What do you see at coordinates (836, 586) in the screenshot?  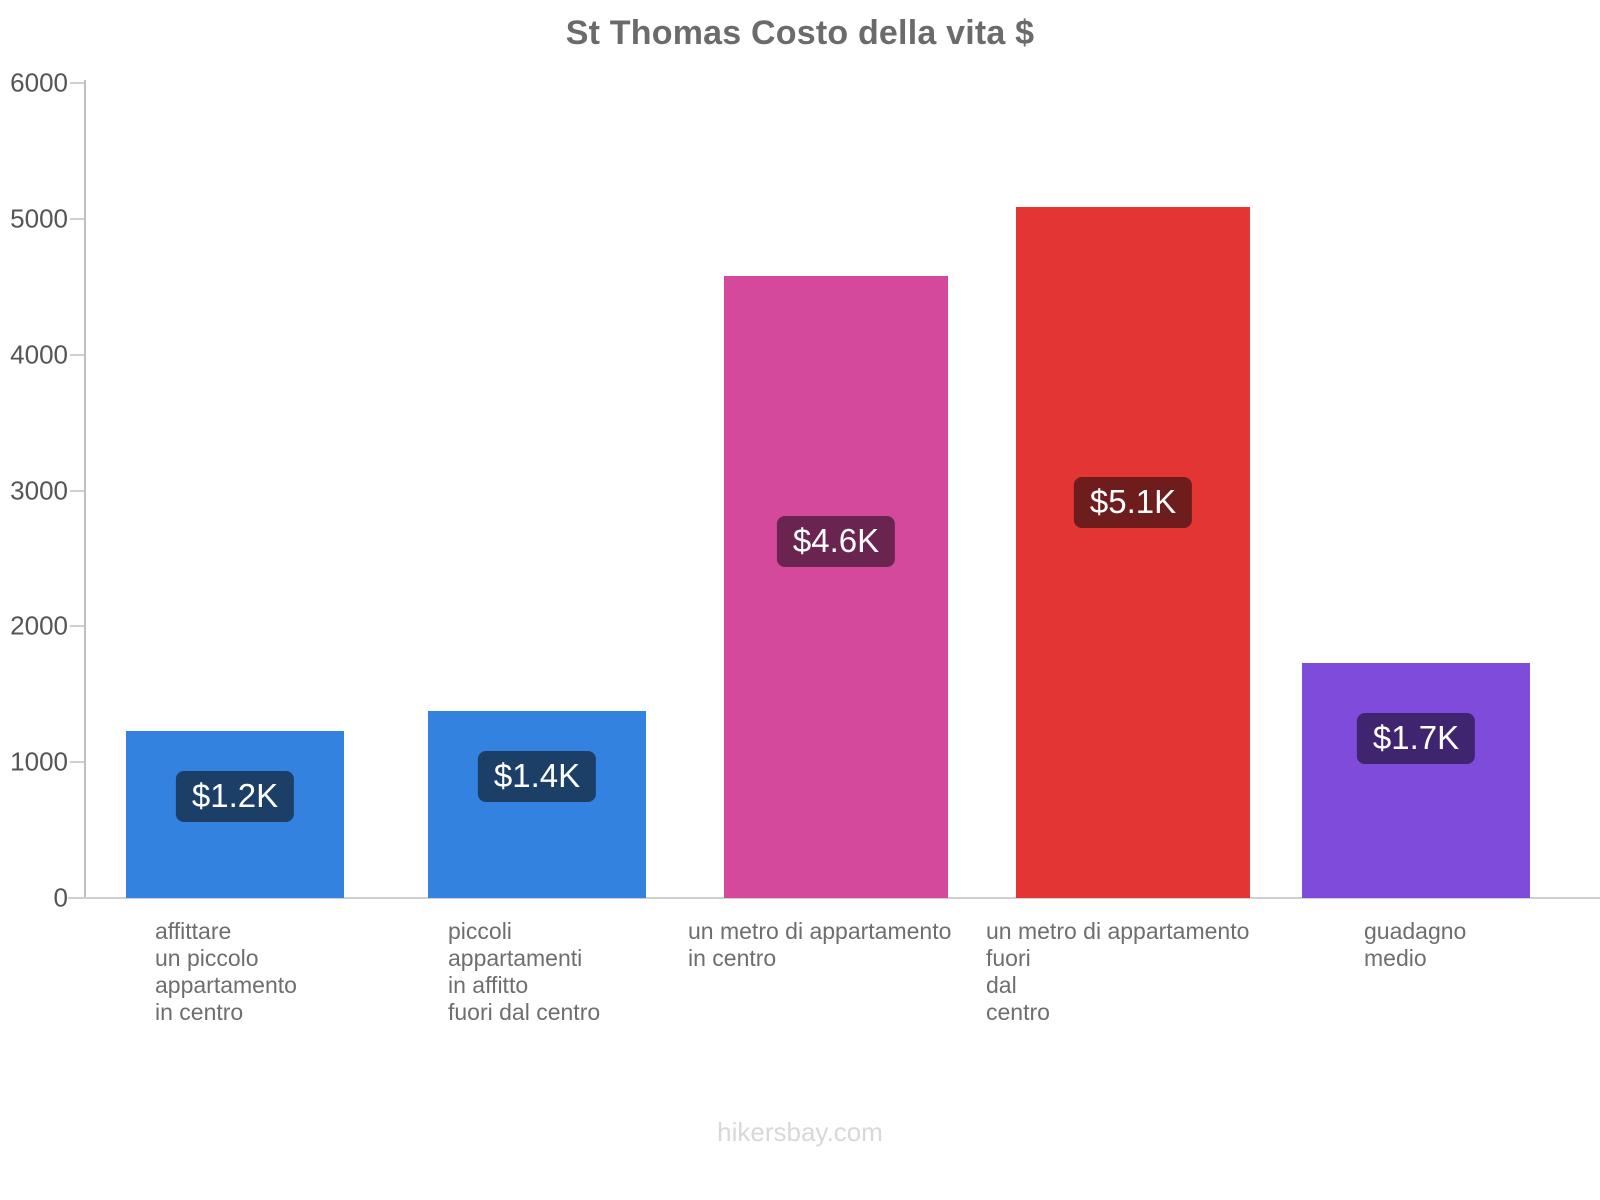 I see `bar: $4.6K` at bounding box center [836, 586].